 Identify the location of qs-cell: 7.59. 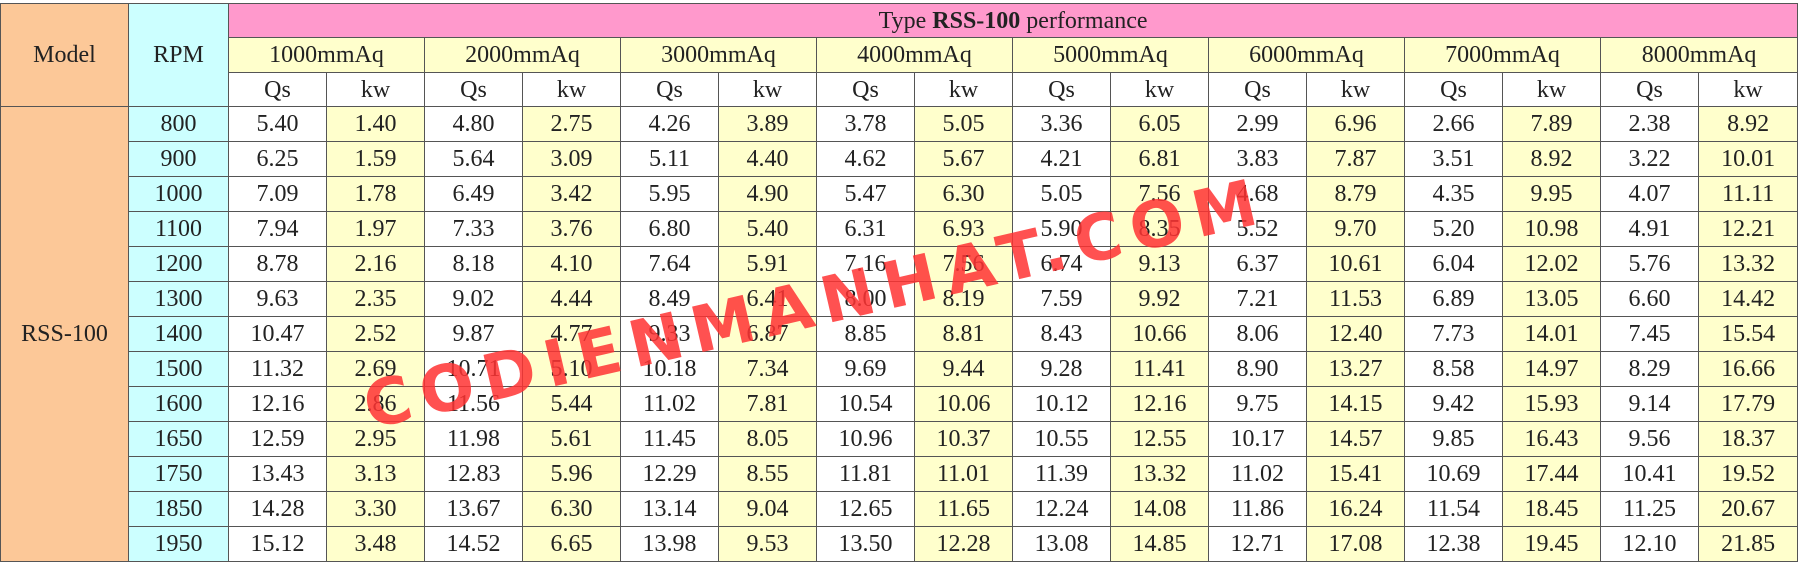
(1061, 299).